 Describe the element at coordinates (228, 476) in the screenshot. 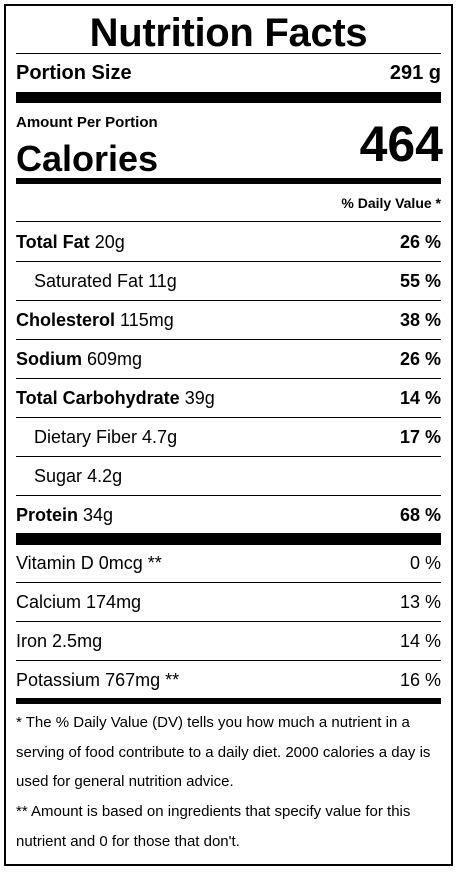

I see `nutrient-row-sugar: Sugar 4.2g` at that location.